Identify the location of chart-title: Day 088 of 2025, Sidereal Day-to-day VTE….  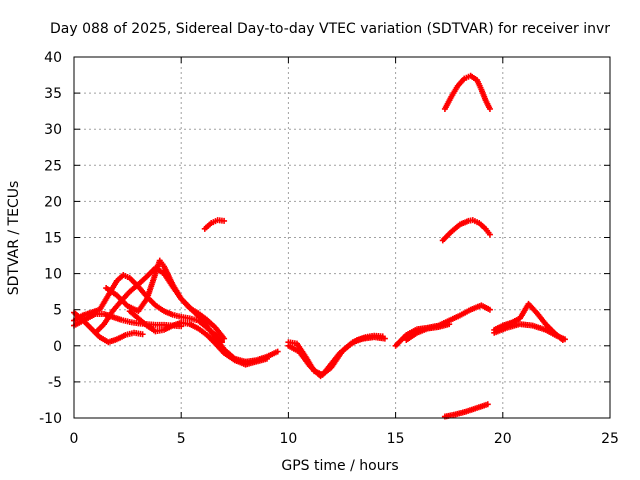
(330, 29).